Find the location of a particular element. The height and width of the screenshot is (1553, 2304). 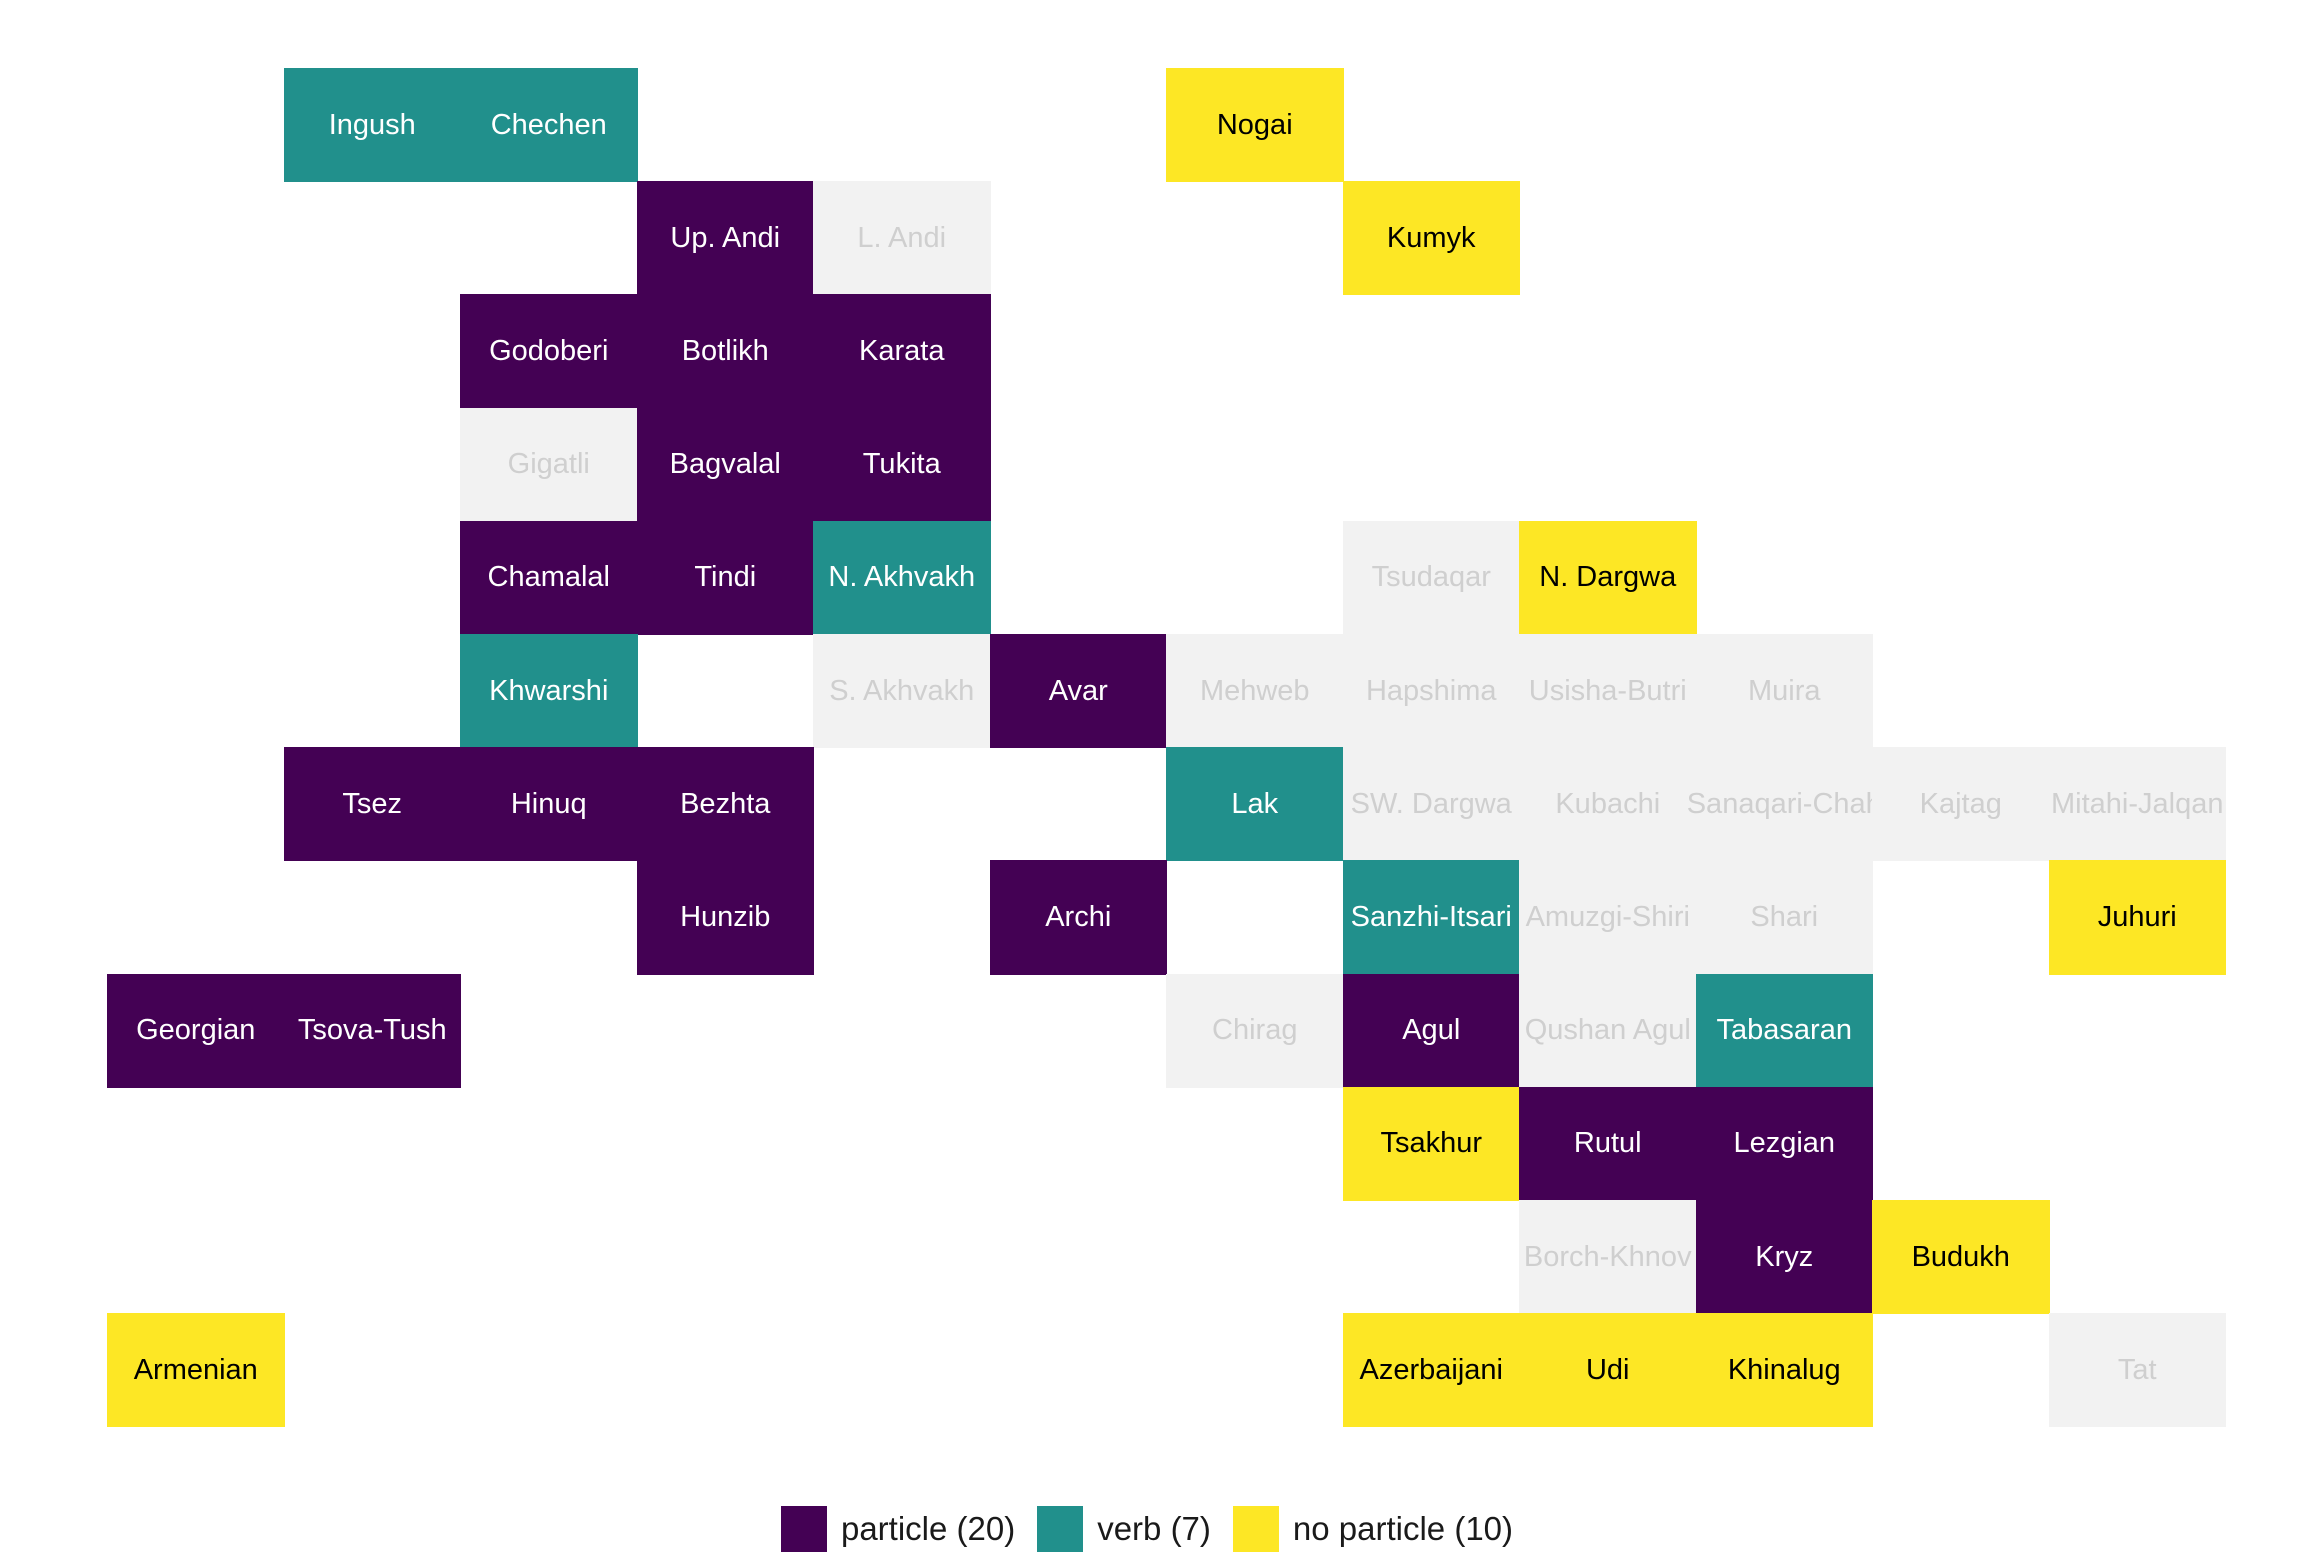

tile-lak: Lak is located at coordinates (1255, 804).